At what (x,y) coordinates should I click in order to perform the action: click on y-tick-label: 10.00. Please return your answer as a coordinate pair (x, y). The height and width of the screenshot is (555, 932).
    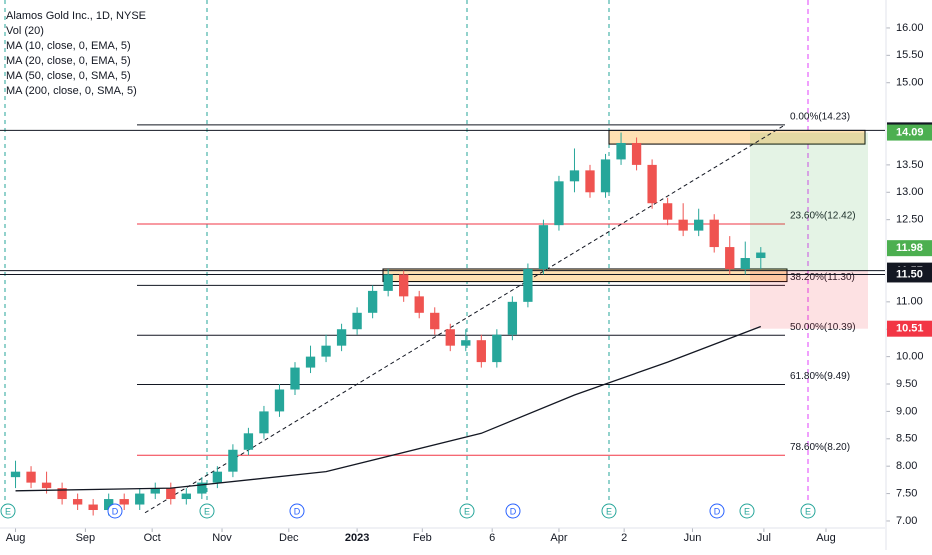
    Looking at the image, I should click on (910, 357).